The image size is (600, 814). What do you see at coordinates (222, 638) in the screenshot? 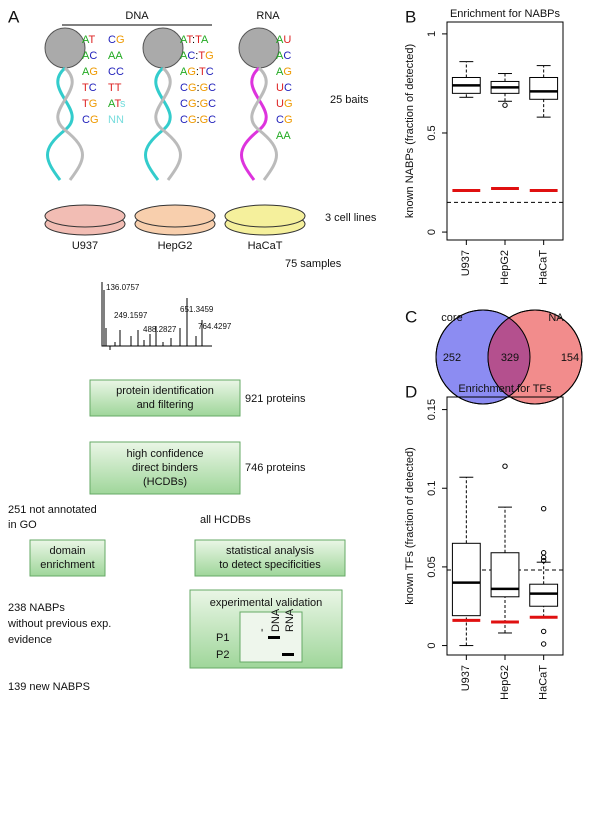
I see `blot-row: P1` at bounding box center [222, 638].